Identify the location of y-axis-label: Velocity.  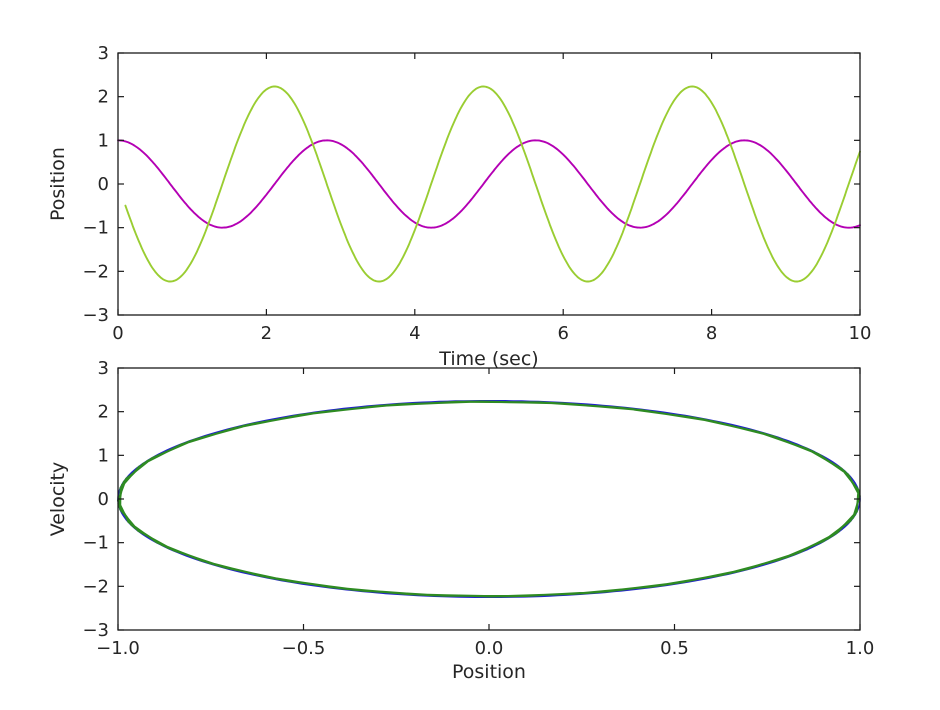
(58, 499).